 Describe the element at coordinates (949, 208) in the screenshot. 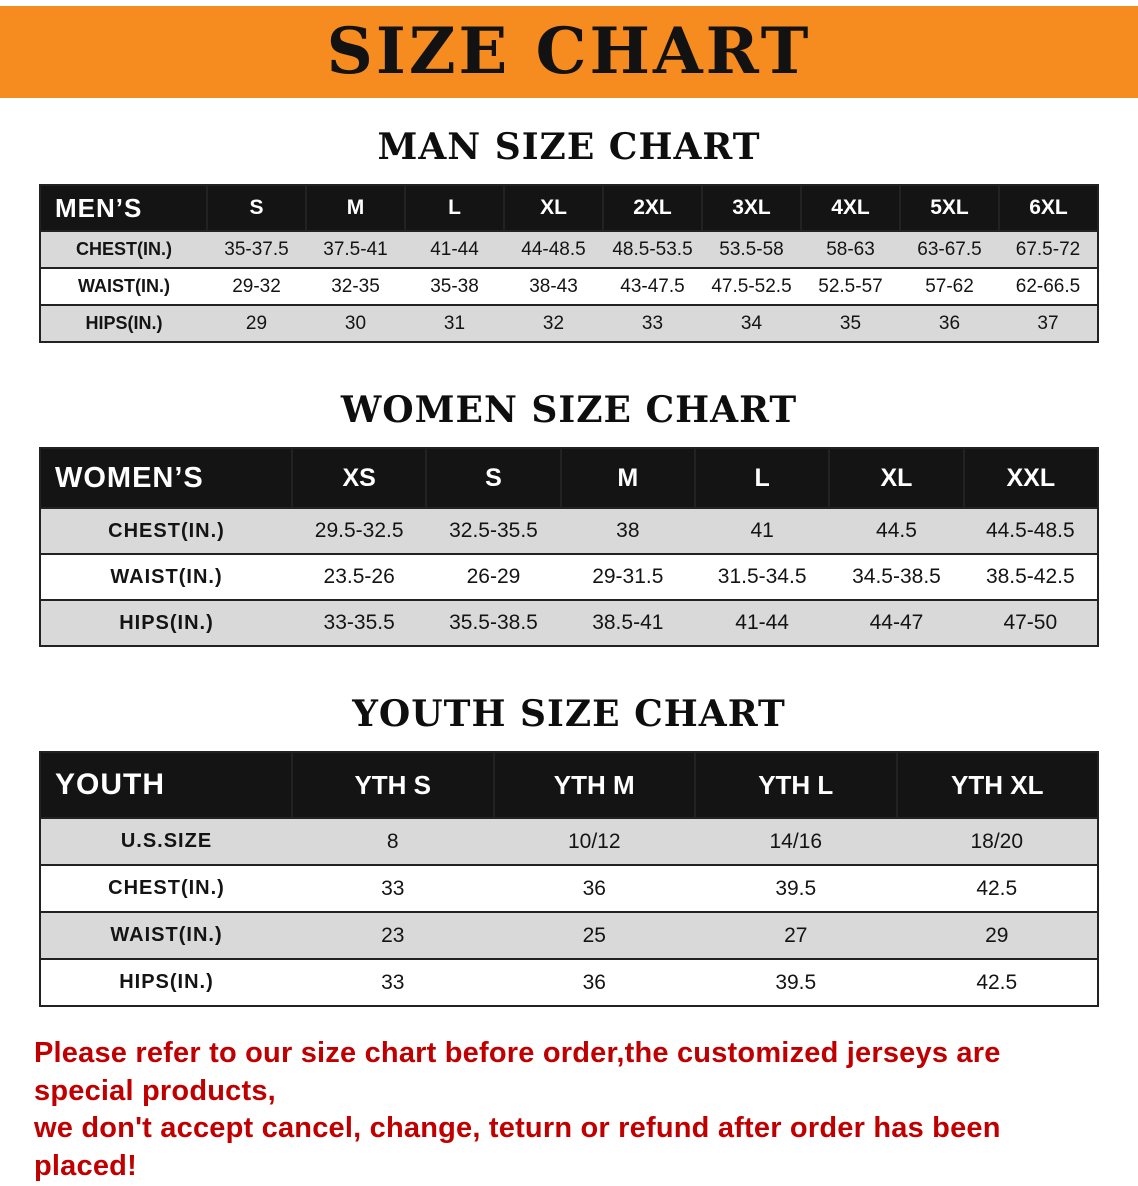

I see `size-column-header: 5XL` at that location.